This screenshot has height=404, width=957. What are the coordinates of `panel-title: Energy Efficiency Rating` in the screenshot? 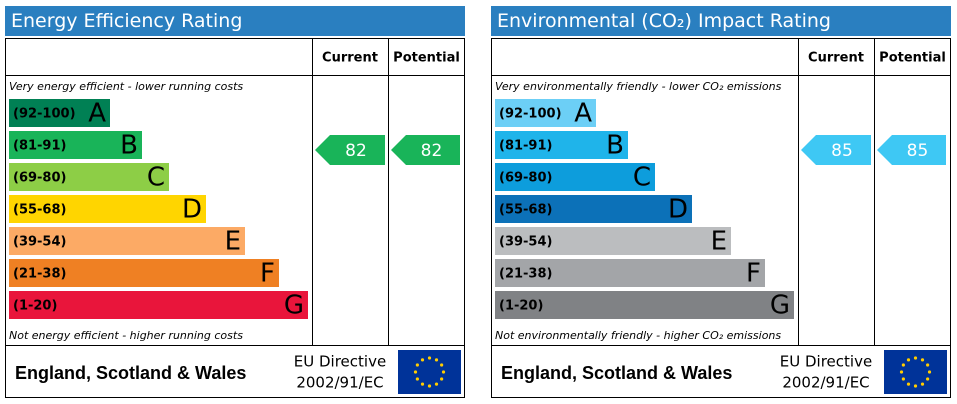 It's located at (126, 21).